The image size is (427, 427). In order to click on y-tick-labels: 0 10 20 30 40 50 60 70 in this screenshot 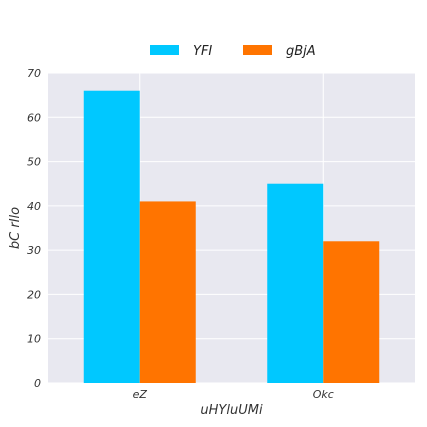, I will do `click(34, 228)`.